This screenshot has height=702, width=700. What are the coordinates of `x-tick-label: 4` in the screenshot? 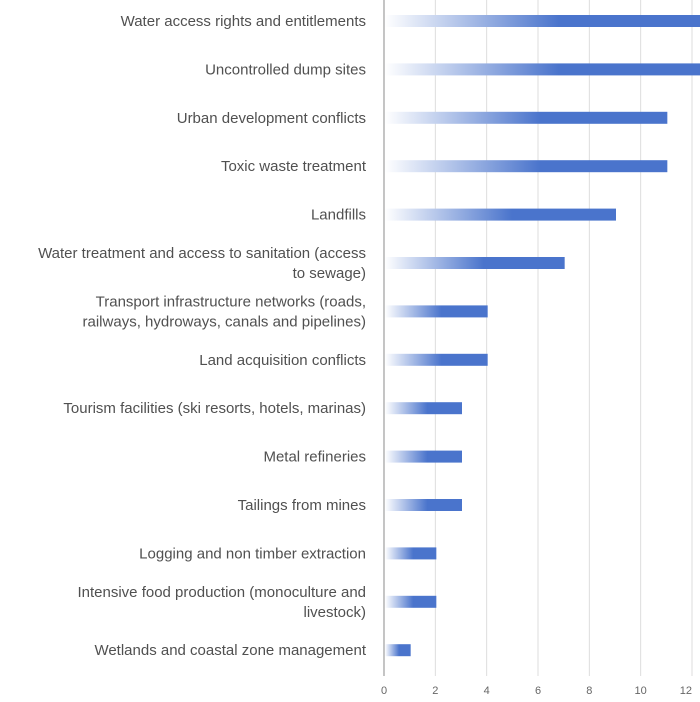 It's located at (487, 691).